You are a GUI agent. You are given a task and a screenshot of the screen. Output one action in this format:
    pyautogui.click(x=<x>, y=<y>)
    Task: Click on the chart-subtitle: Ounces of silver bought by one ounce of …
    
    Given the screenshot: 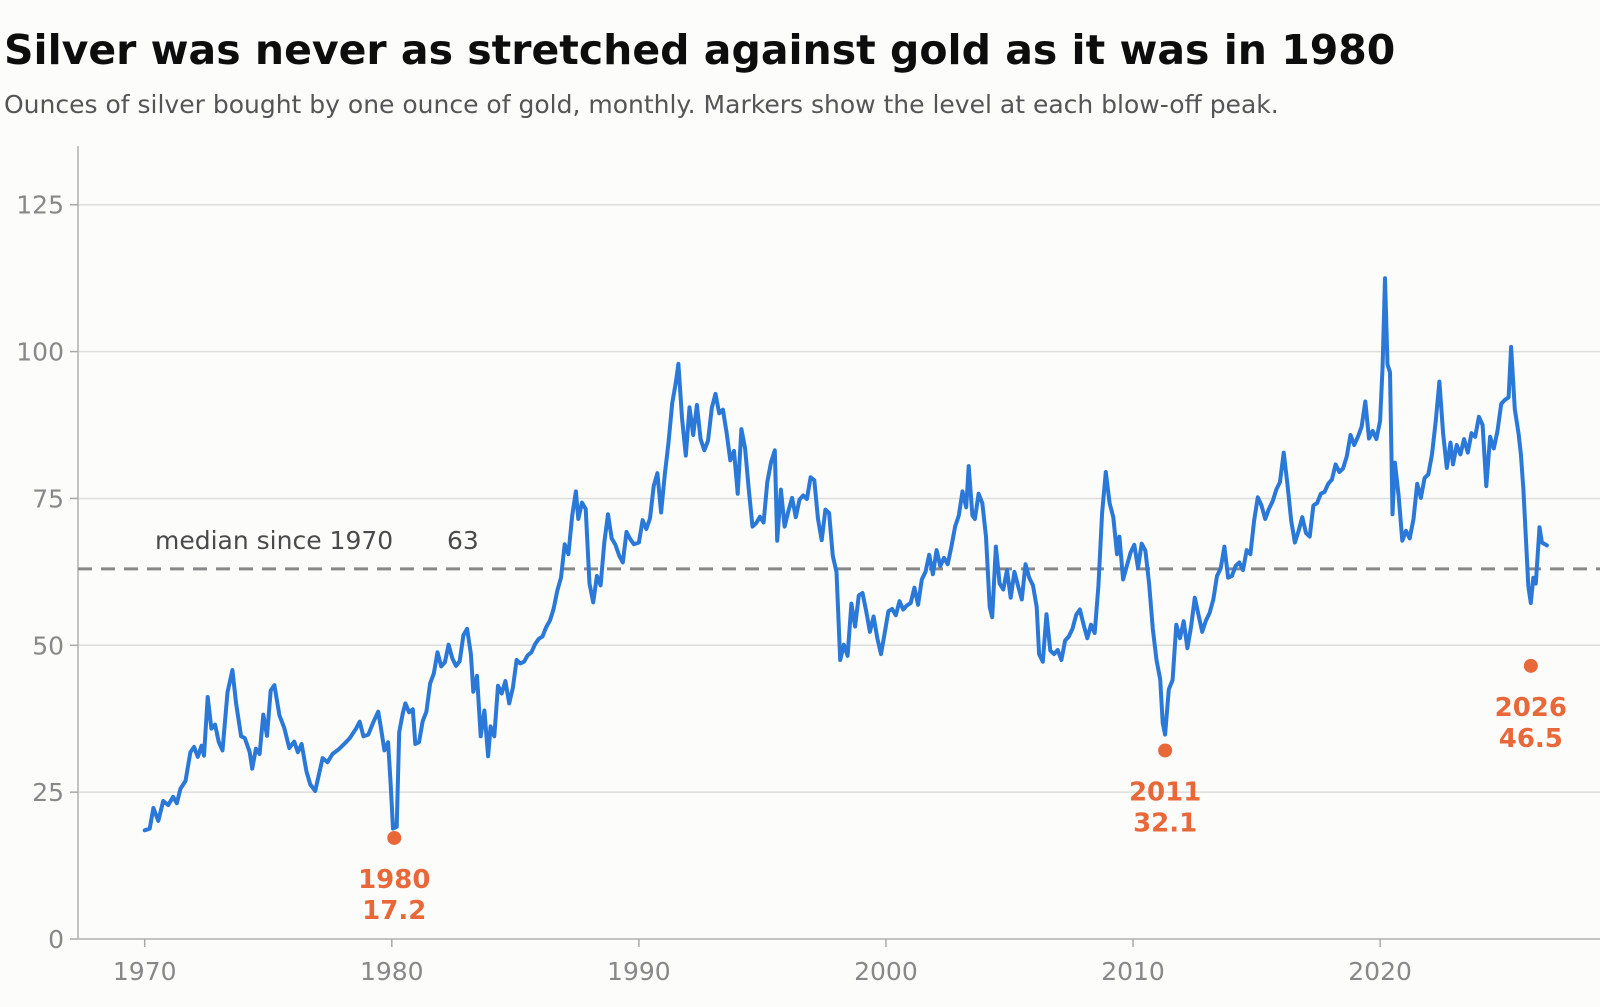 What is the action you would take?
    pyautogui.click(x=641, y=104)
    